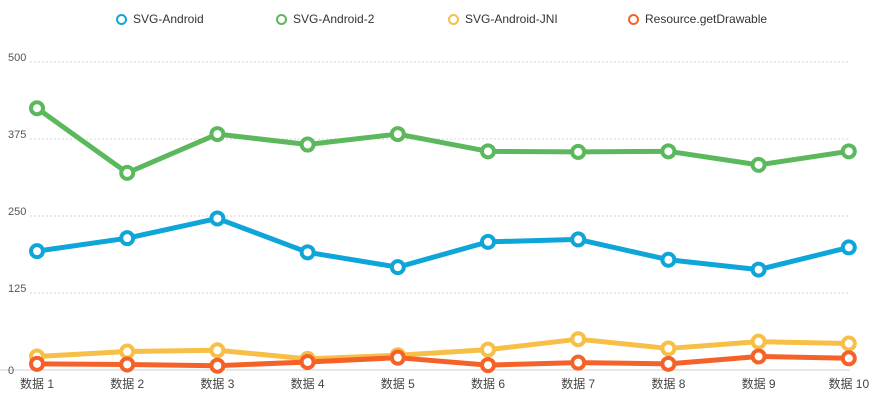 The height and width of the screenshot is (408, 894). Describe the element at coordinates (668, 383) in the screenshot. I see `x-tick-label: 数据 8` at that location.